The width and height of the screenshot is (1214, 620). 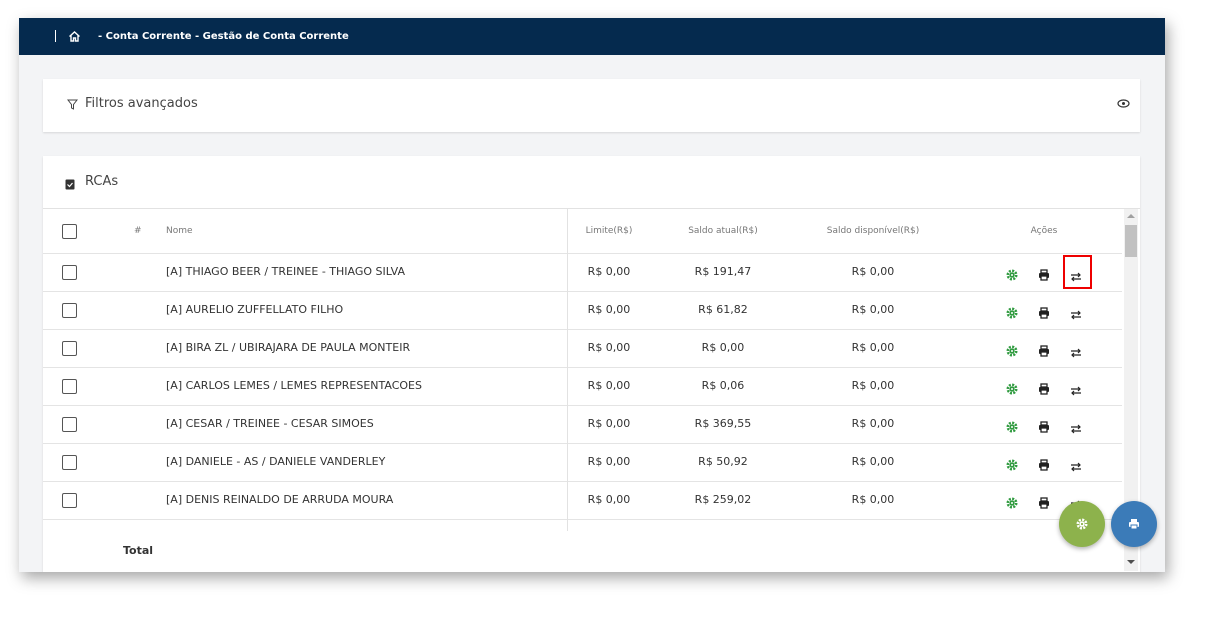 I want to click on current-balance: R$ 191,47, so click(x=723, y=271).